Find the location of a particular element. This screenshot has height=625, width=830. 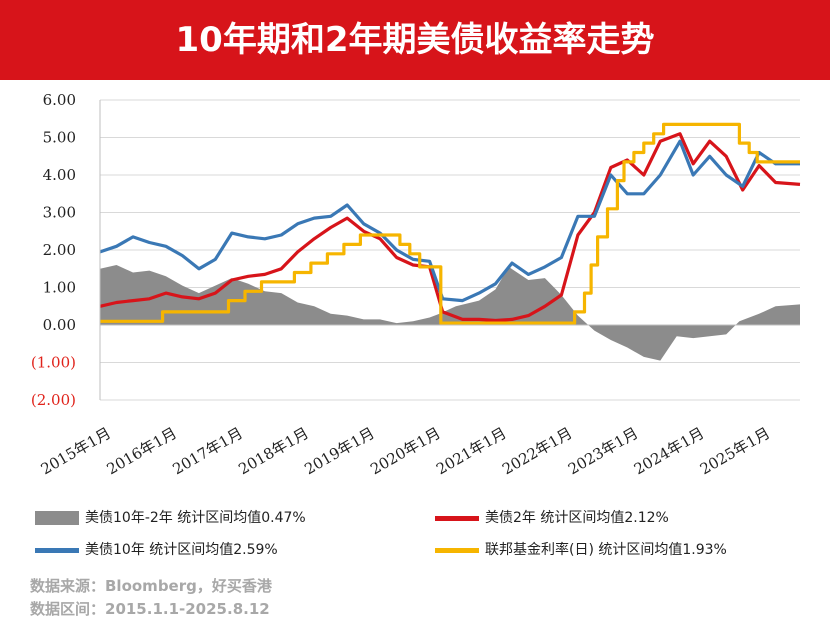

x-tick-label: 2024年1月 is located at coordinates (669, 451).